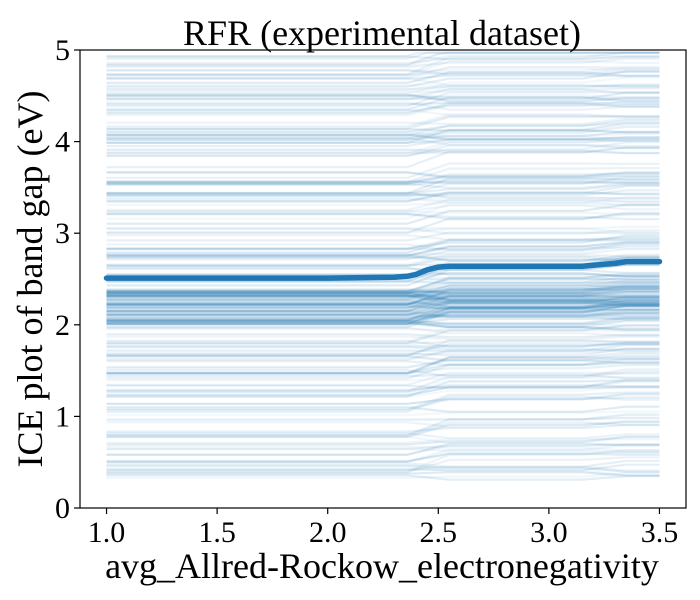 This screenshot has width=700, height=600. Describe the element at coordinates (549, 532) in the screenshot. I see `x-tick-label: 3.0` at that location.